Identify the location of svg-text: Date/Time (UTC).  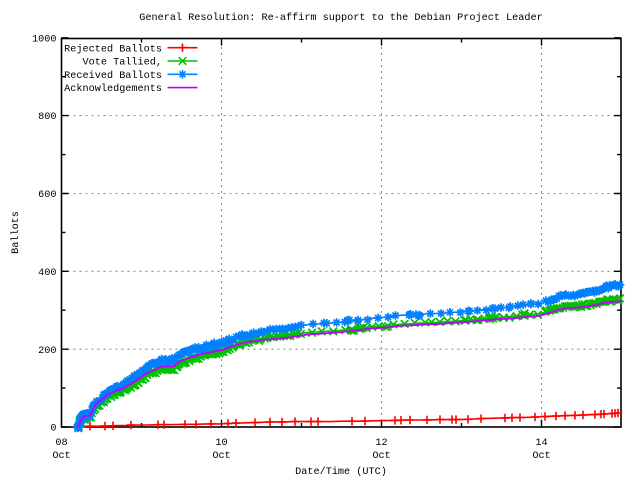
(341, 472).